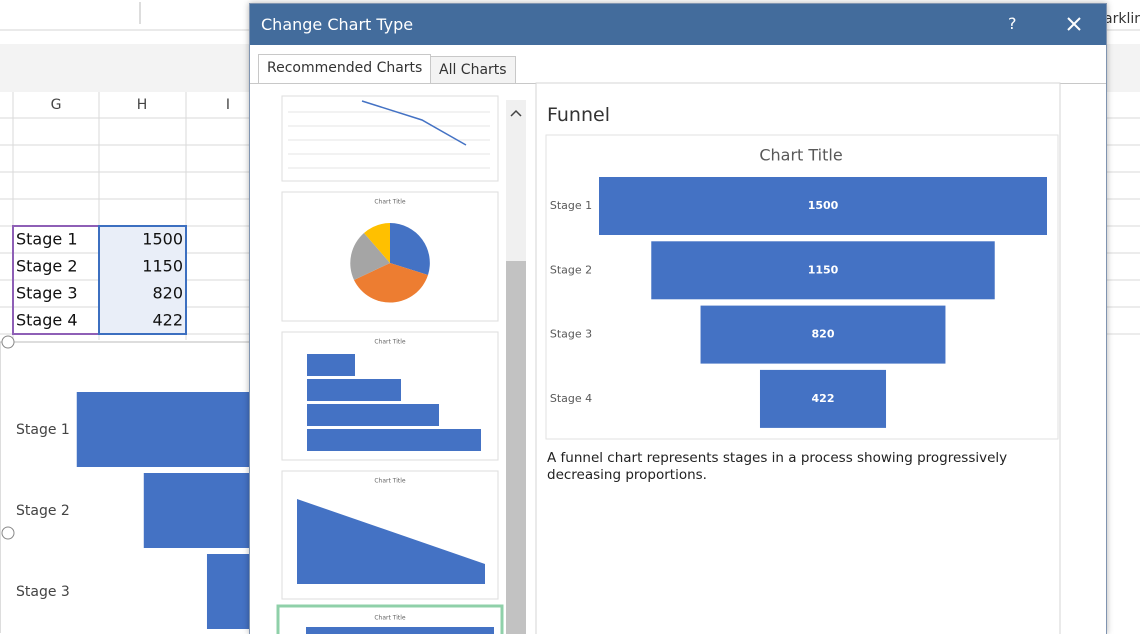  I want to click on title-bar: Change Chart Type ?, so click(678, 24).